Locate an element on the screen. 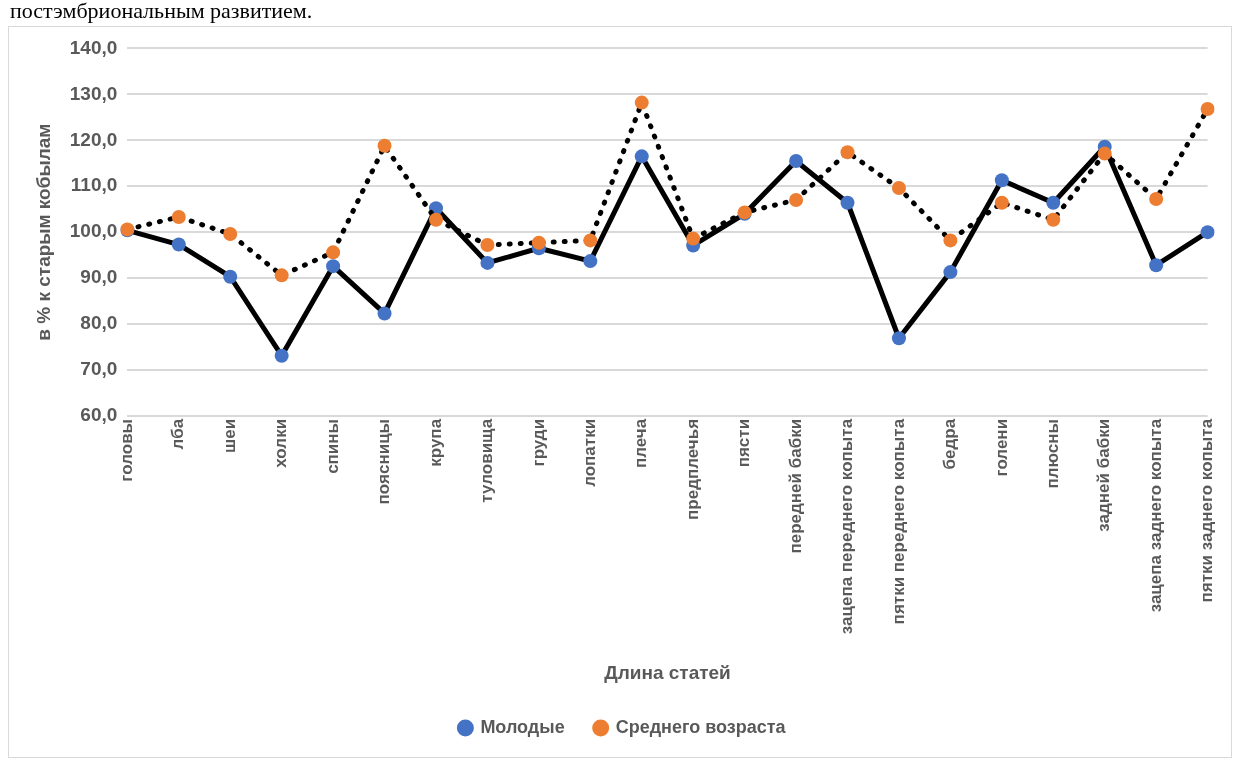 The image size is (1234, 760). x-tick-label: туловища is located at coordinates (487, 460).